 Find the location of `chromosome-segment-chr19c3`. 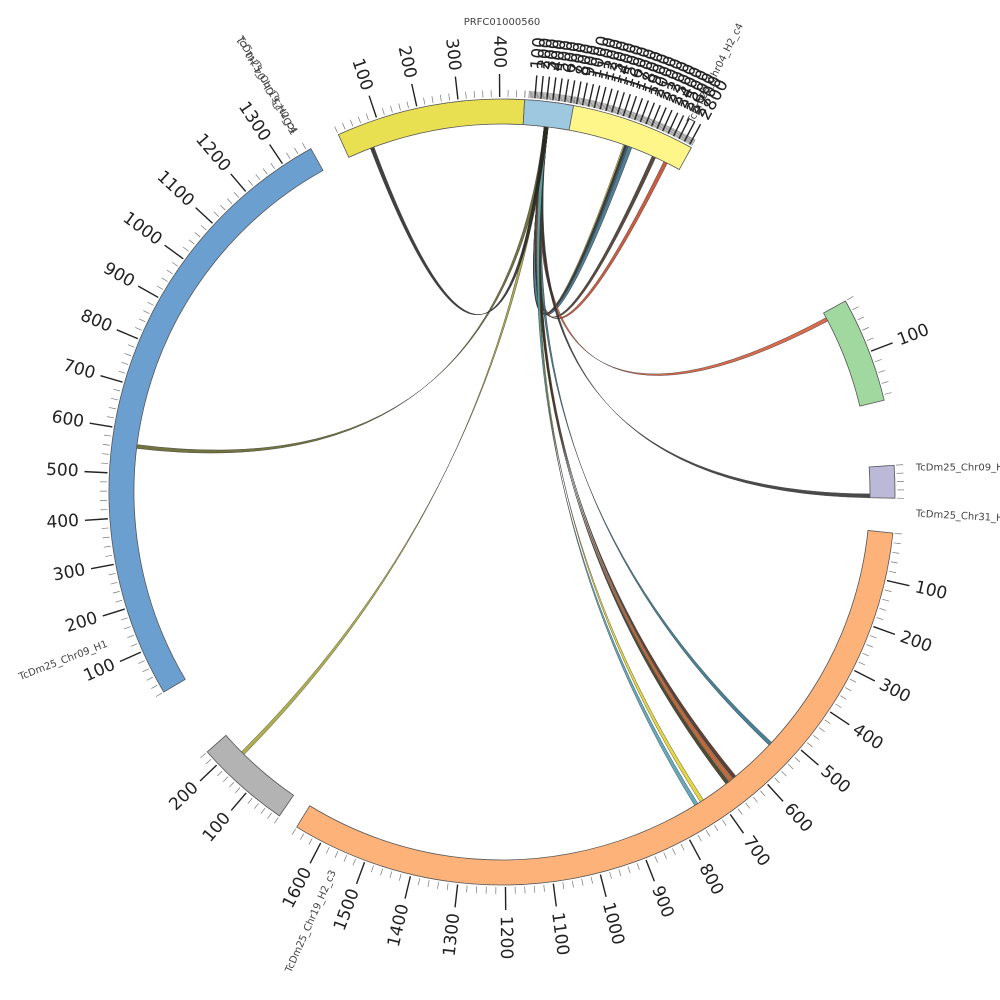

chromosome-segment-chr19c3 is located at coordinates (250, 775).